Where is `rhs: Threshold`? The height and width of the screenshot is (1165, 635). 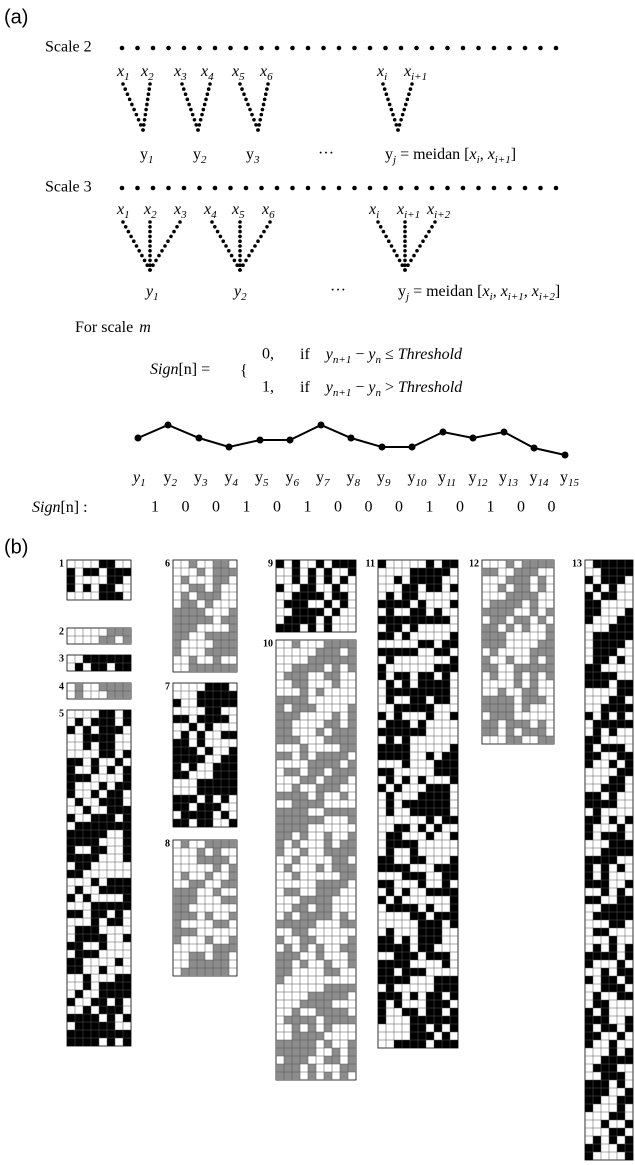 rhs: Threshold is located at coordinates (430, 354).